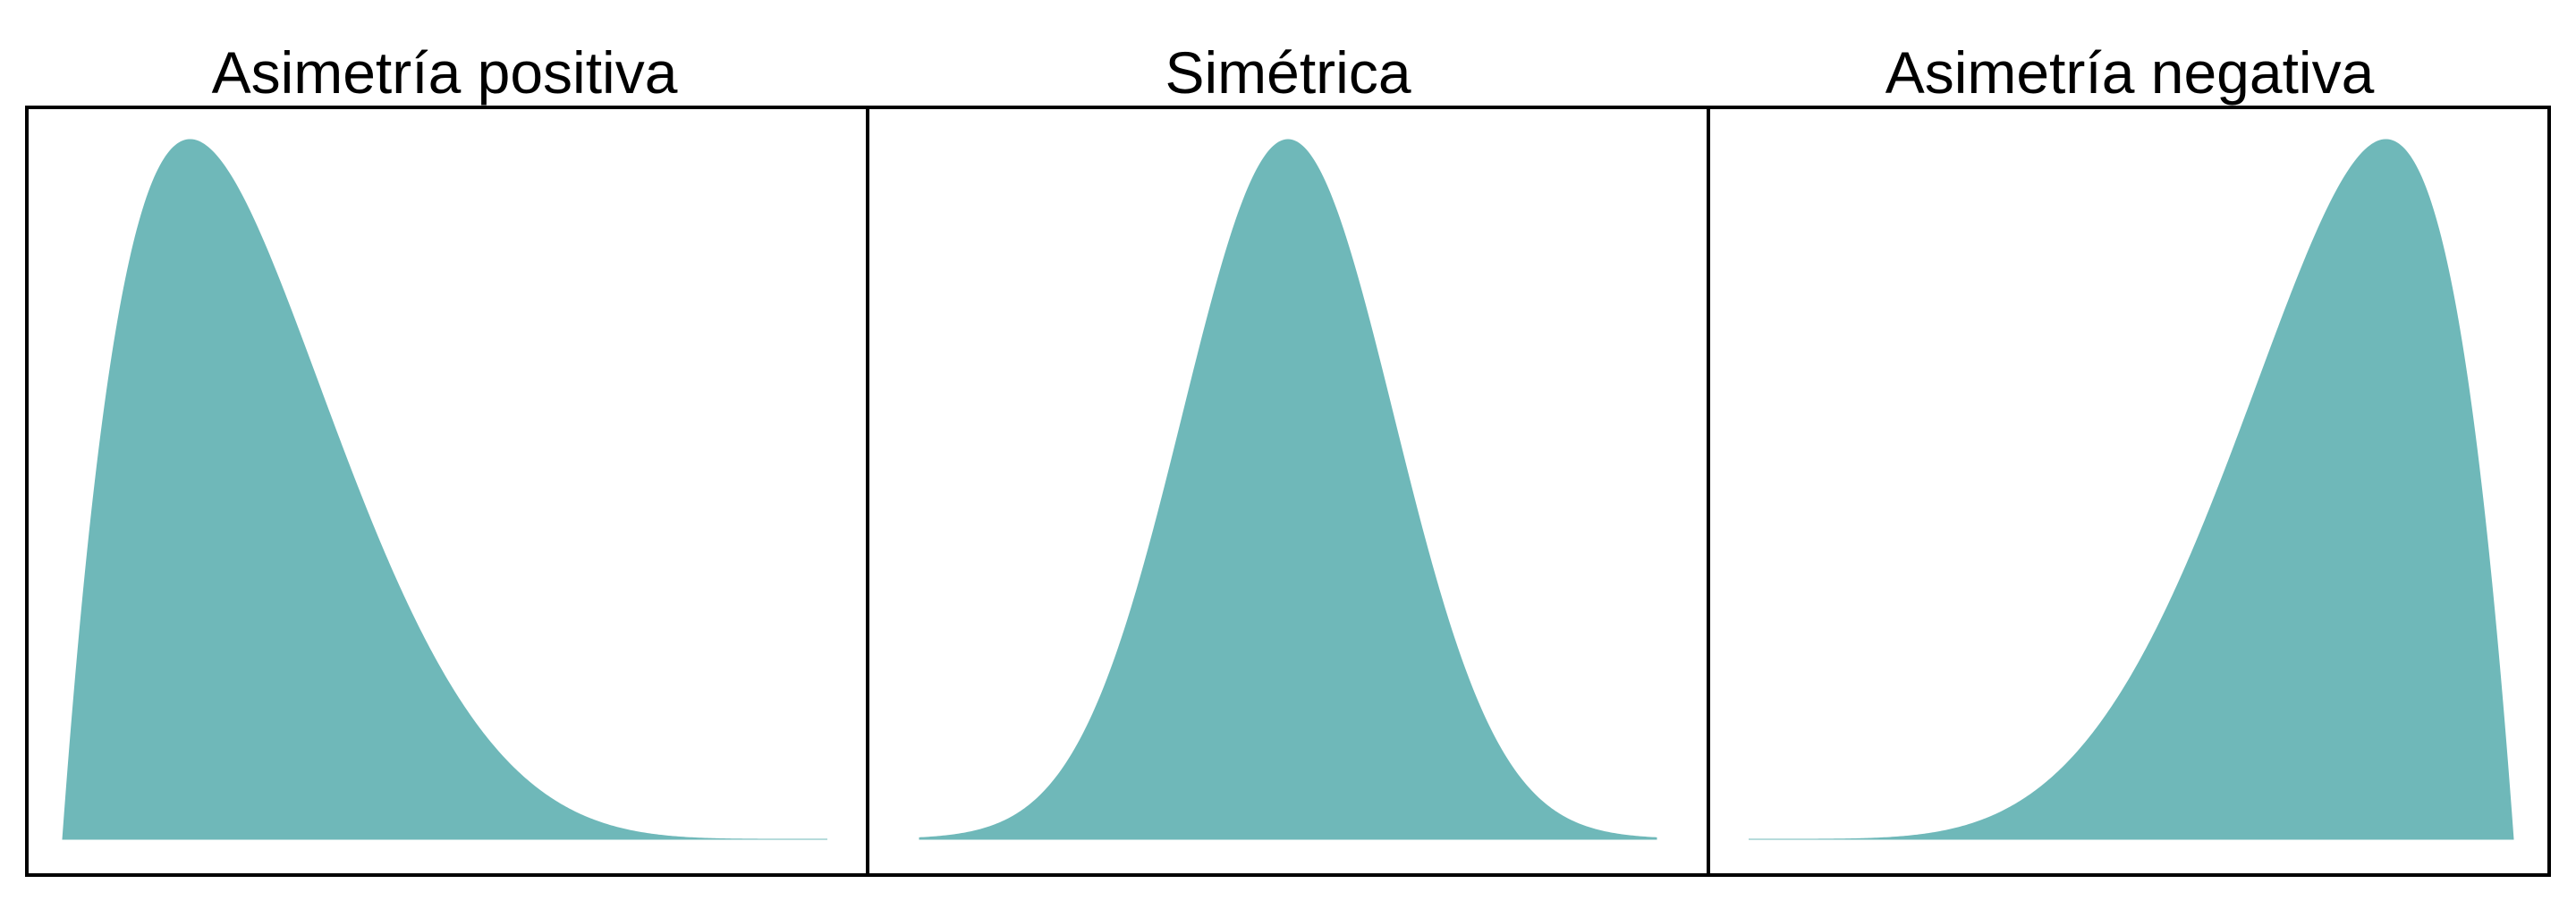 The height and width of the screenshot is (901, 2576). Describe the element at coordinates (1288, 72) in the screenshot. I see `panel-title-symmetric: Simétrica` at that location.